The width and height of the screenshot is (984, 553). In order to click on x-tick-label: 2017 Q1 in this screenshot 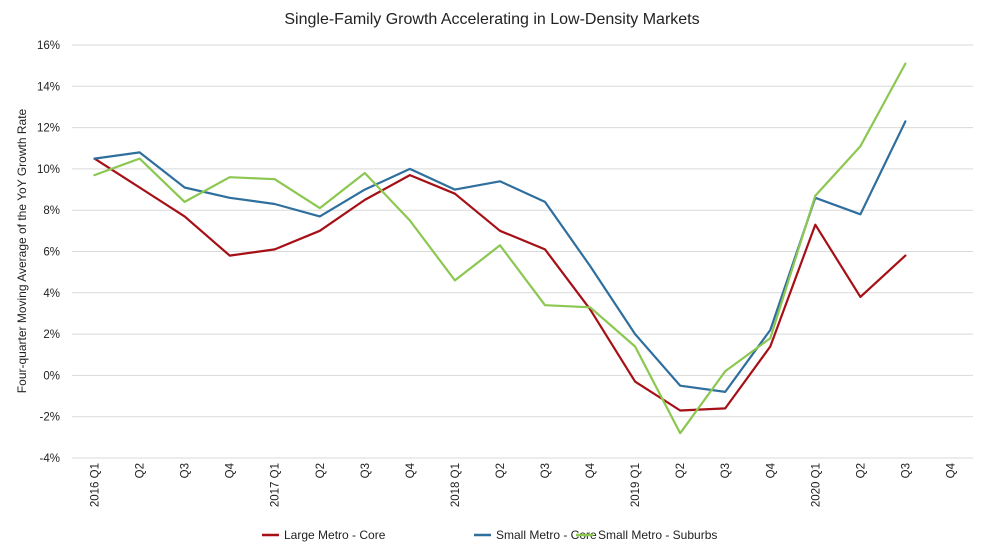, I will do `click(276, 485)`.